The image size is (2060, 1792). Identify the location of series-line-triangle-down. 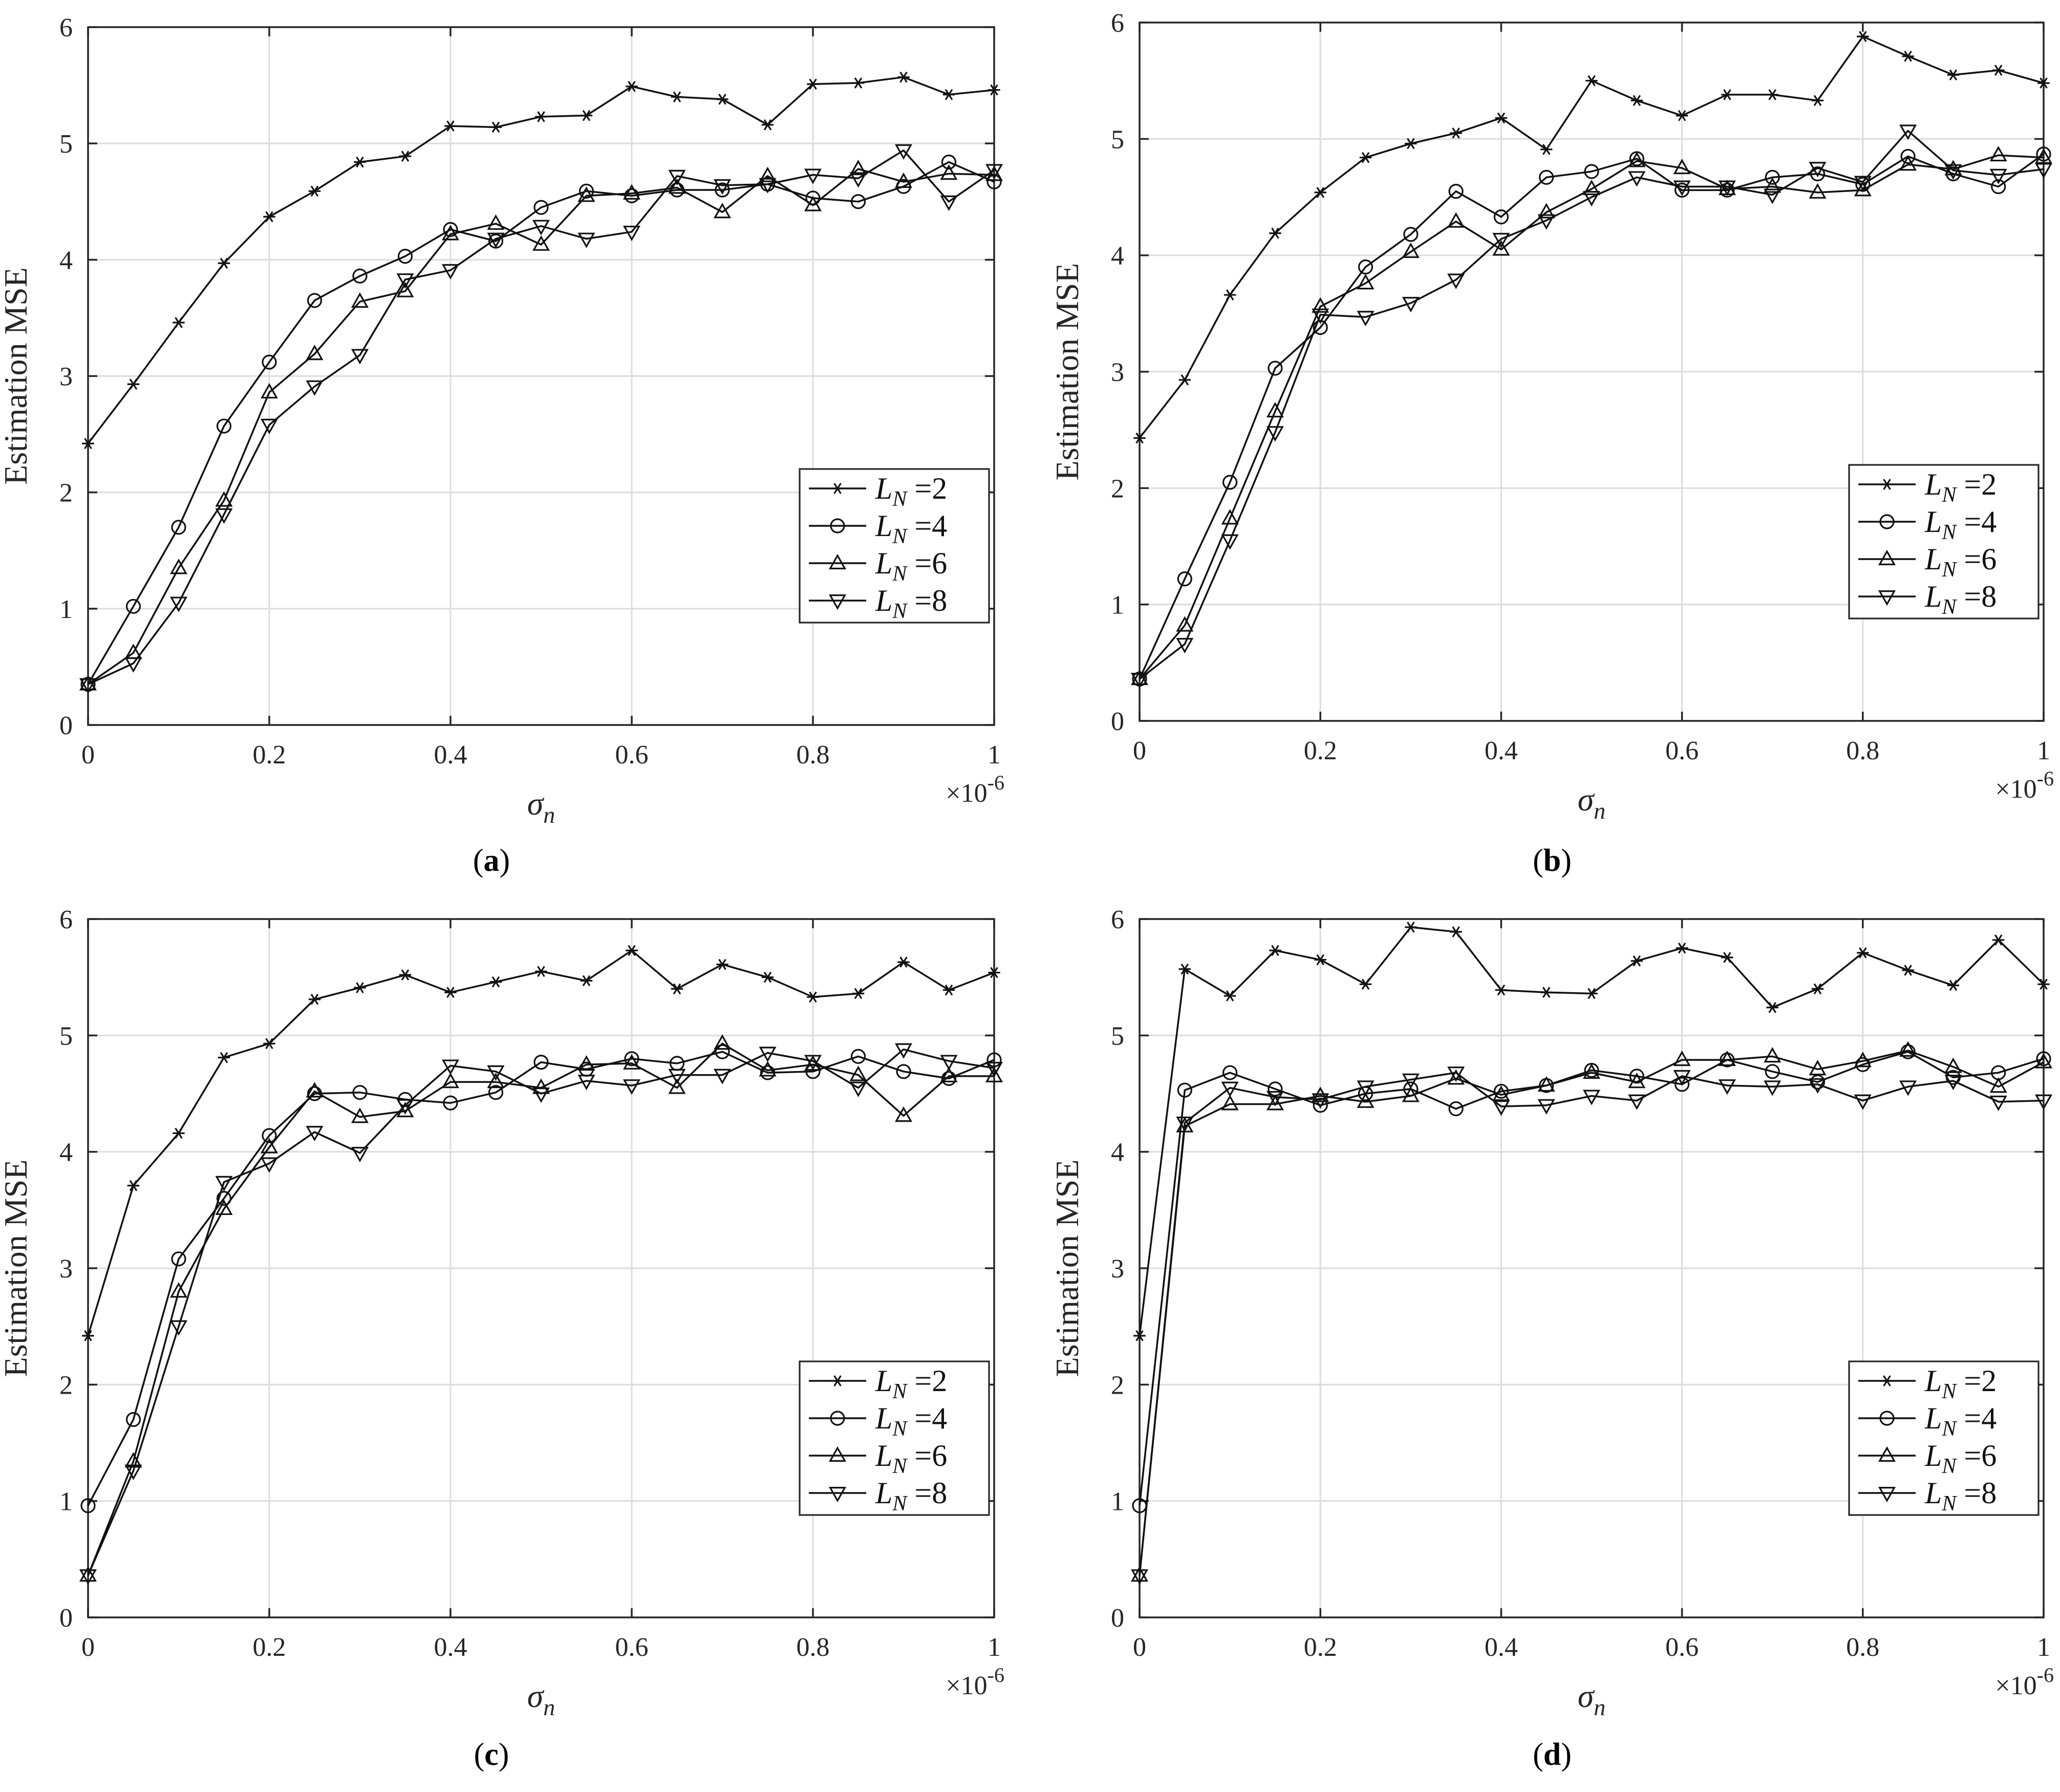
(1592, 1324).